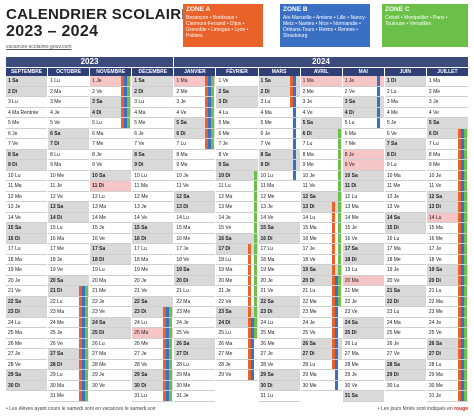 Image resolution: width=474 pixels, height=420 pixels. Describe the element at coordinates (279, 375) in the screenshot. I see `day-cell: 29 Sa` at that location.